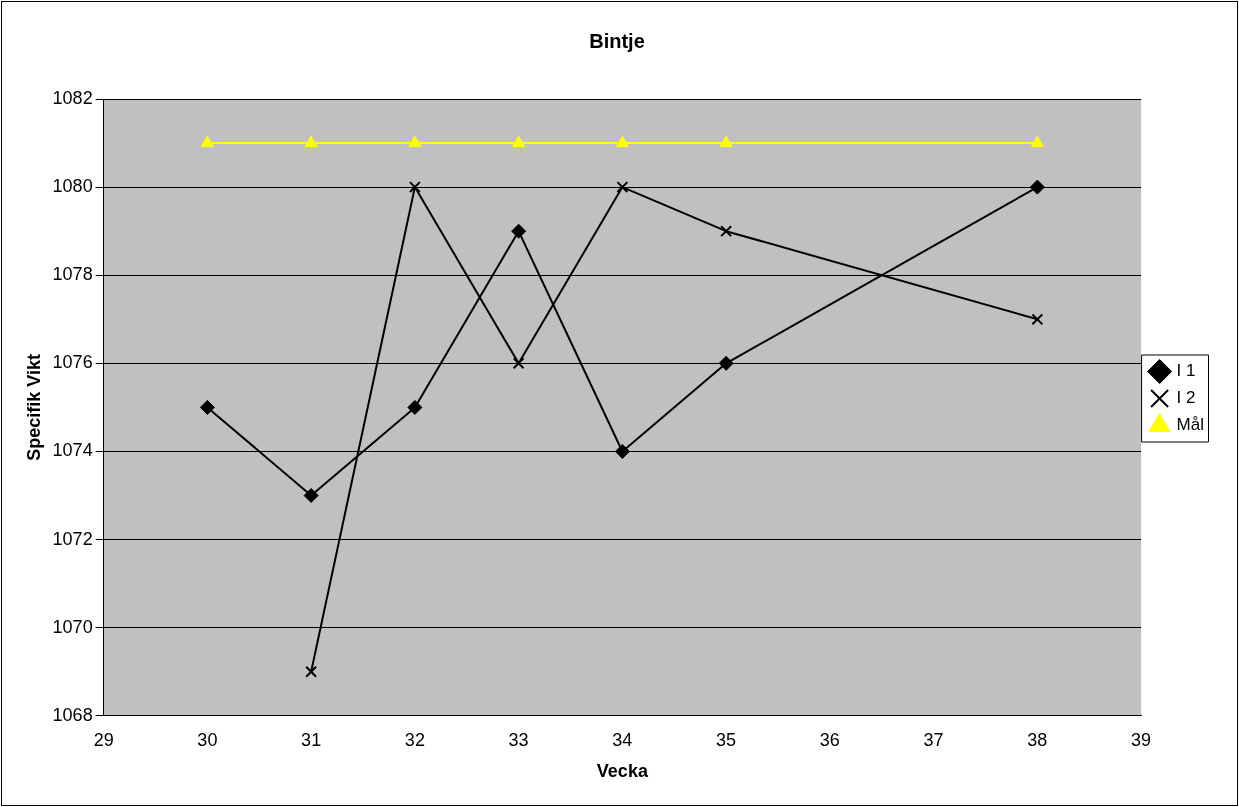  What do you see at coordinates (622, 739) in the screenshot?
I see `x-tick-label: 34` at bounding box center [622, 739].